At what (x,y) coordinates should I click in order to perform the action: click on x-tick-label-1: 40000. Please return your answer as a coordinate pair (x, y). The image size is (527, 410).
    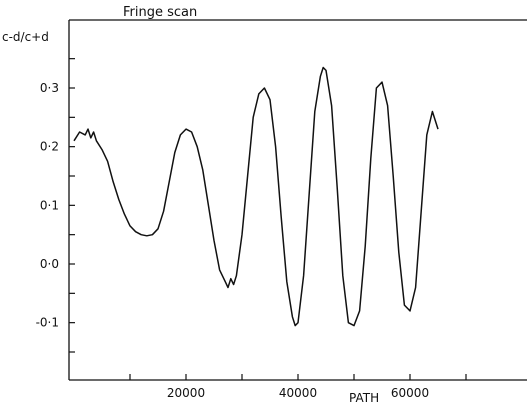
    Looking at the image, I should click on (298, 393).